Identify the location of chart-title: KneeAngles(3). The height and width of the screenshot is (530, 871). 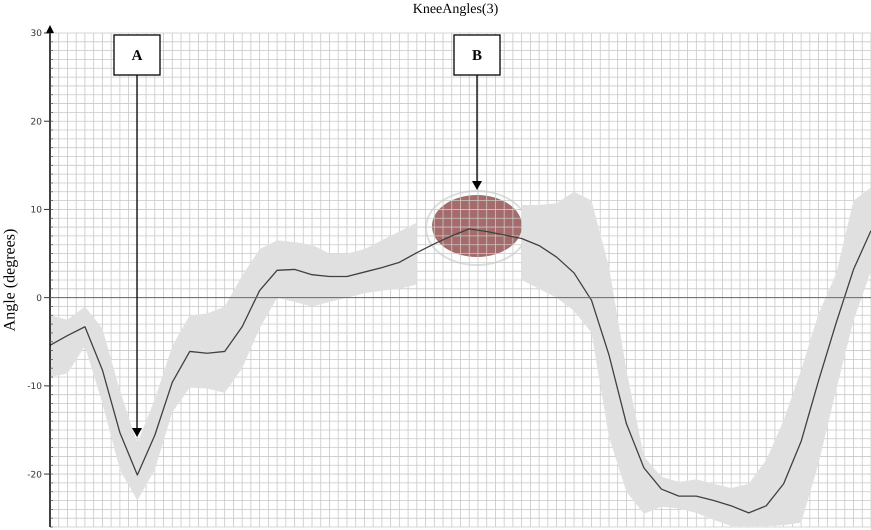
(456, 10).